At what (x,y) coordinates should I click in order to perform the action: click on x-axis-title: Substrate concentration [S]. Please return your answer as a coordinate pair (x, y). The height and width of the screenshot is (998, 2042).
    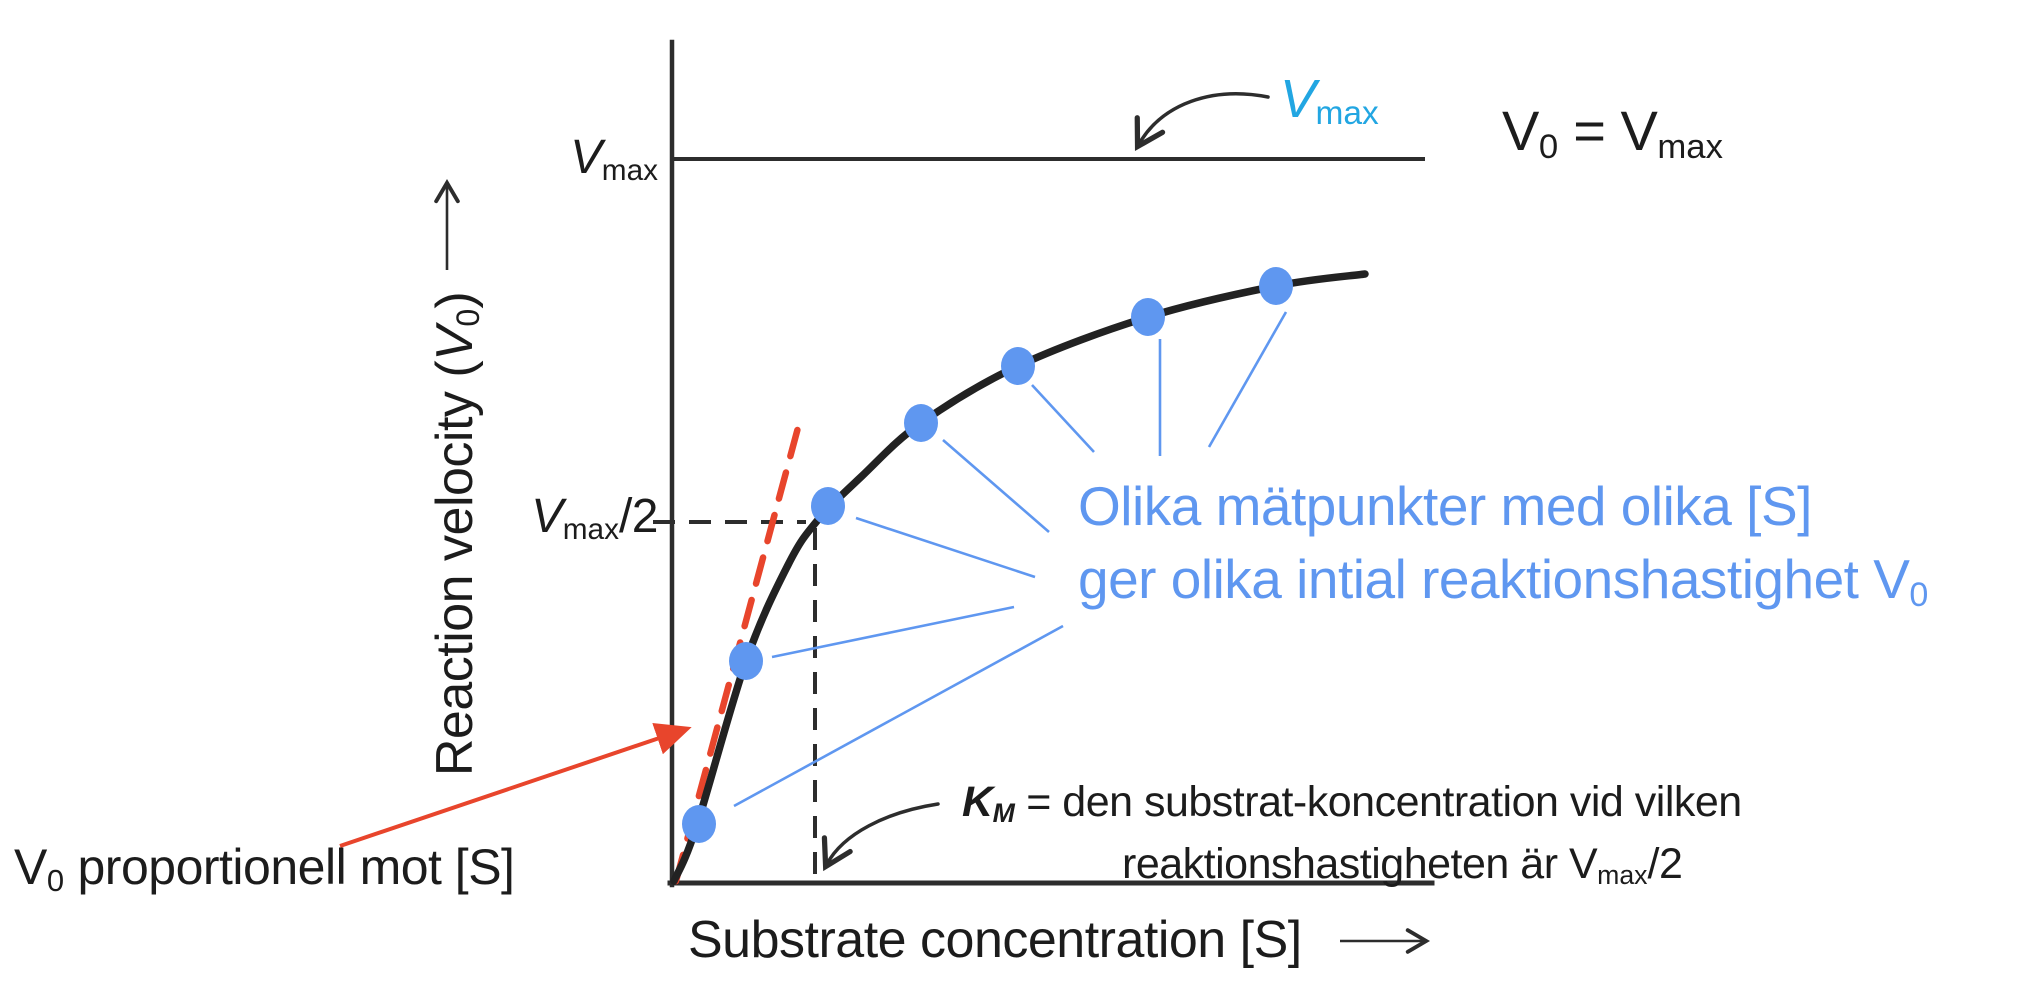
    Looking at the image, I should click on (995, 940).